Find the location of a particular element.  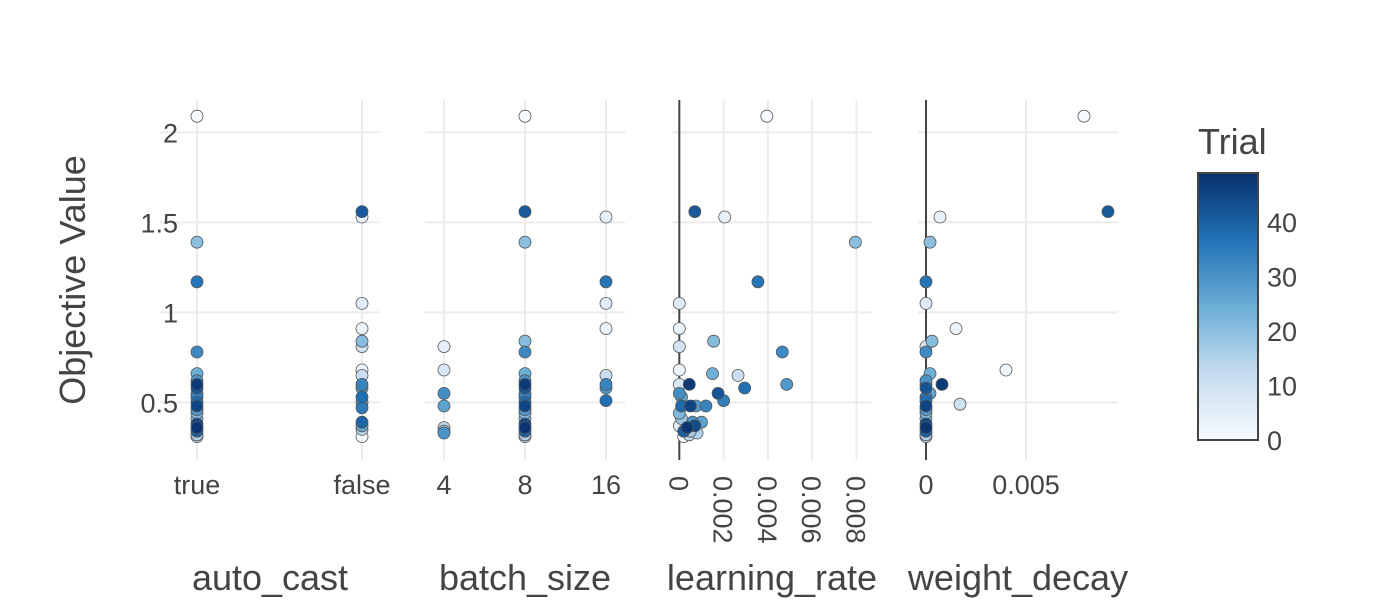

x-axis-label-learning_rate: learning_rate is located at coordinates (772, 577).